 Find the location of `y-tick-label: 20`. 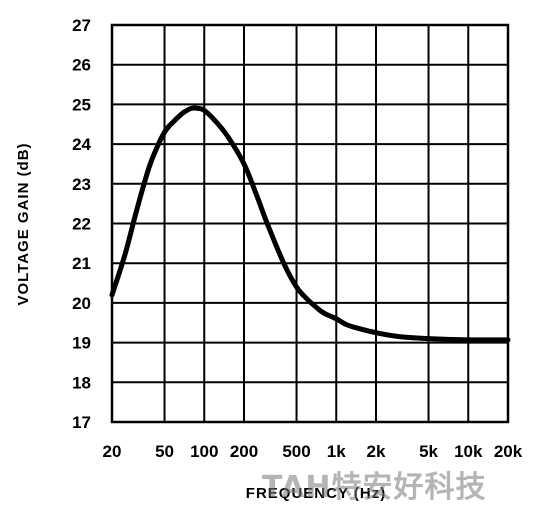

y-tick-label: 20 is located at coordinates (81, 303).